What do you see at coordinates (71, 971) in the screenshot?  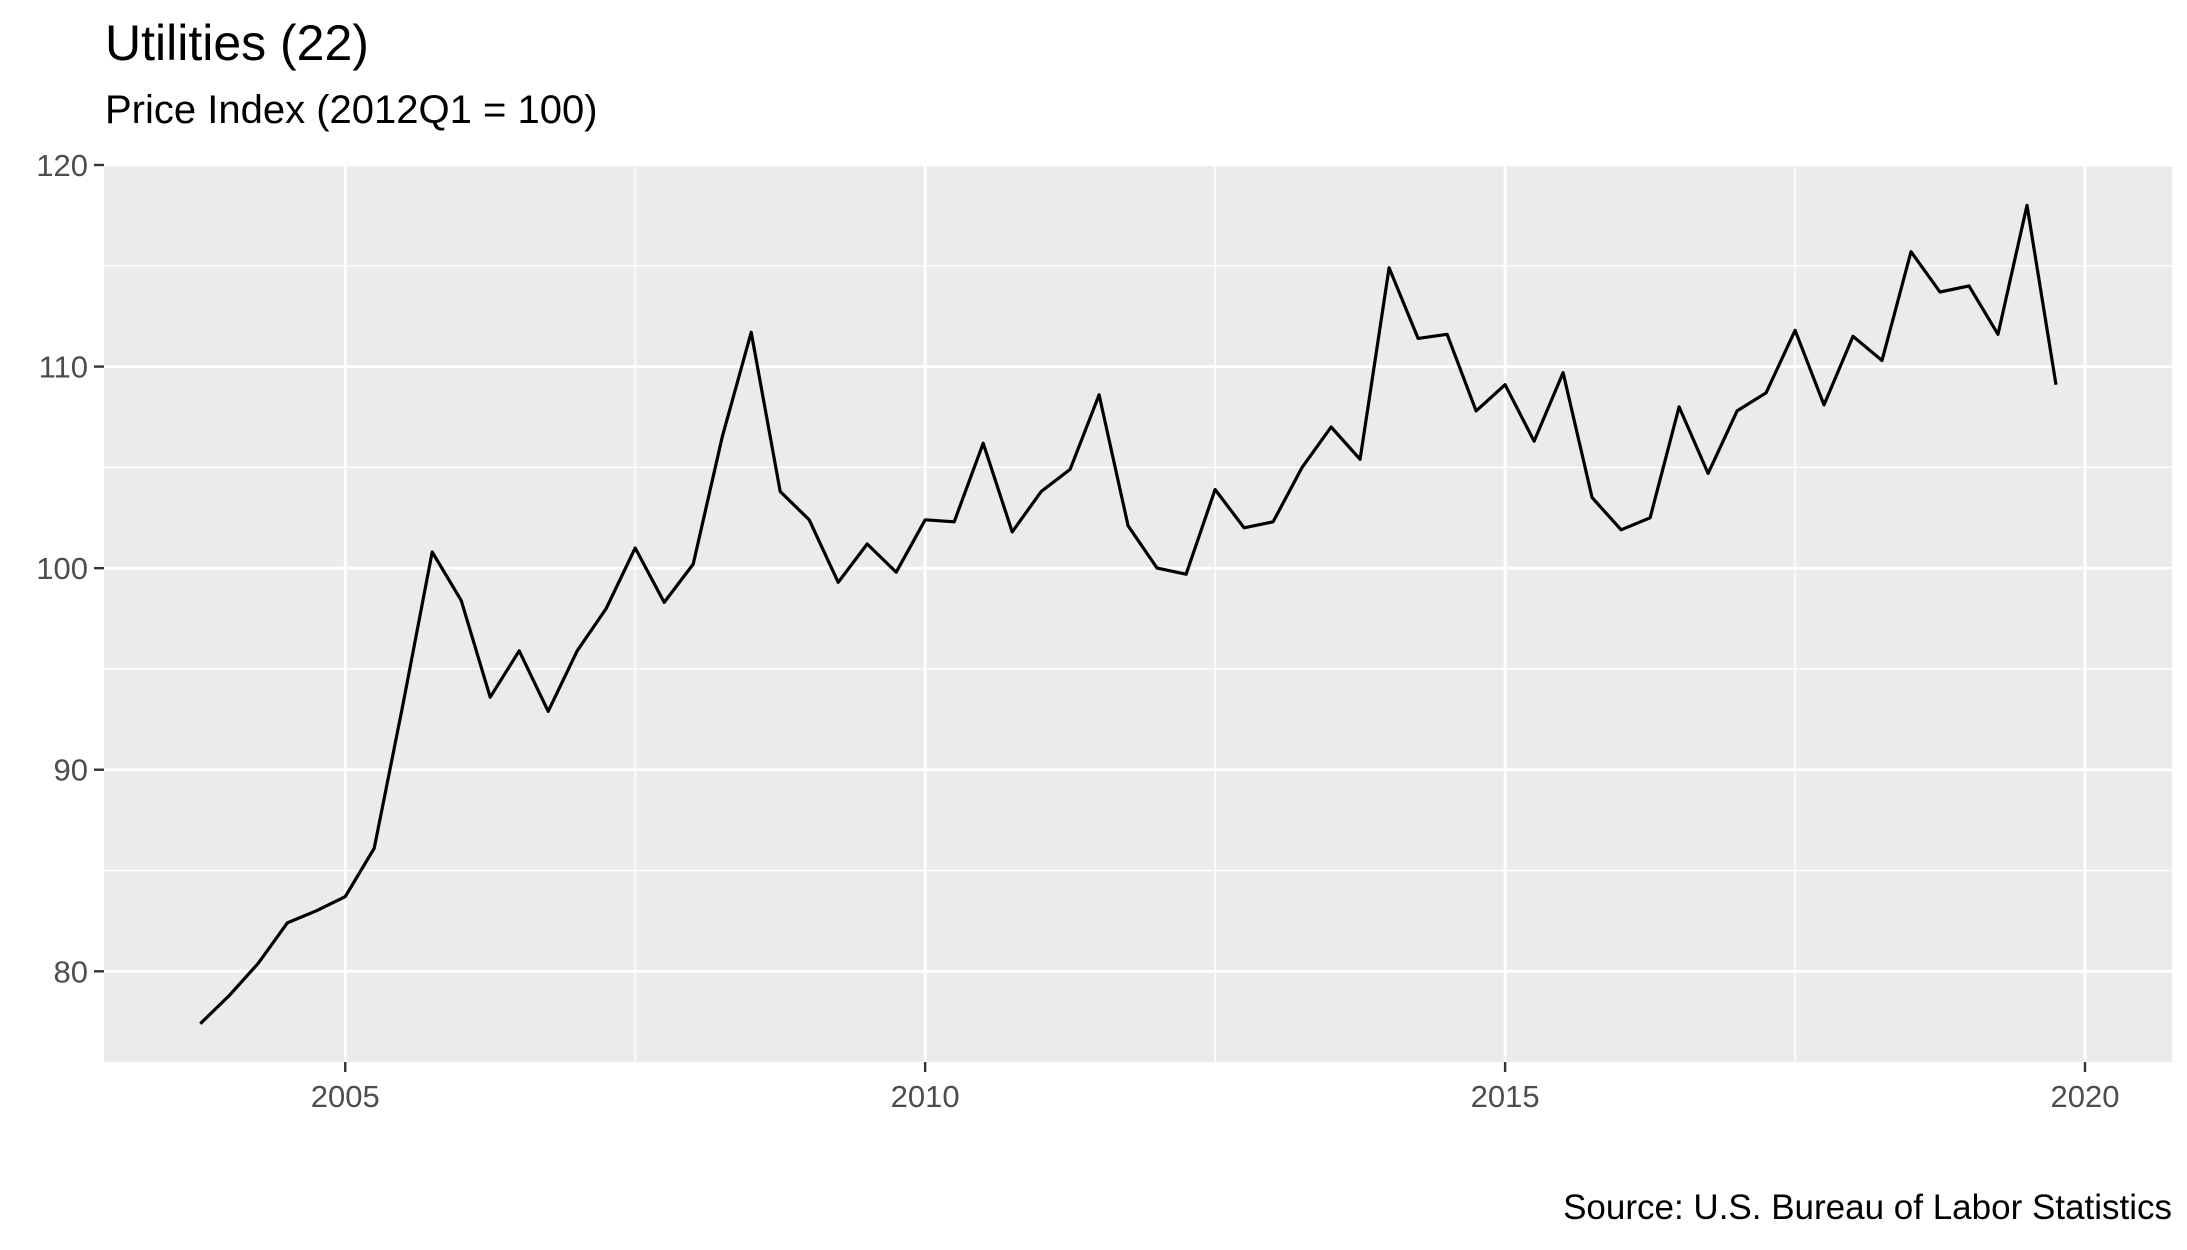 I see `y-tick-label: 80` at bounding box center [71, 971].